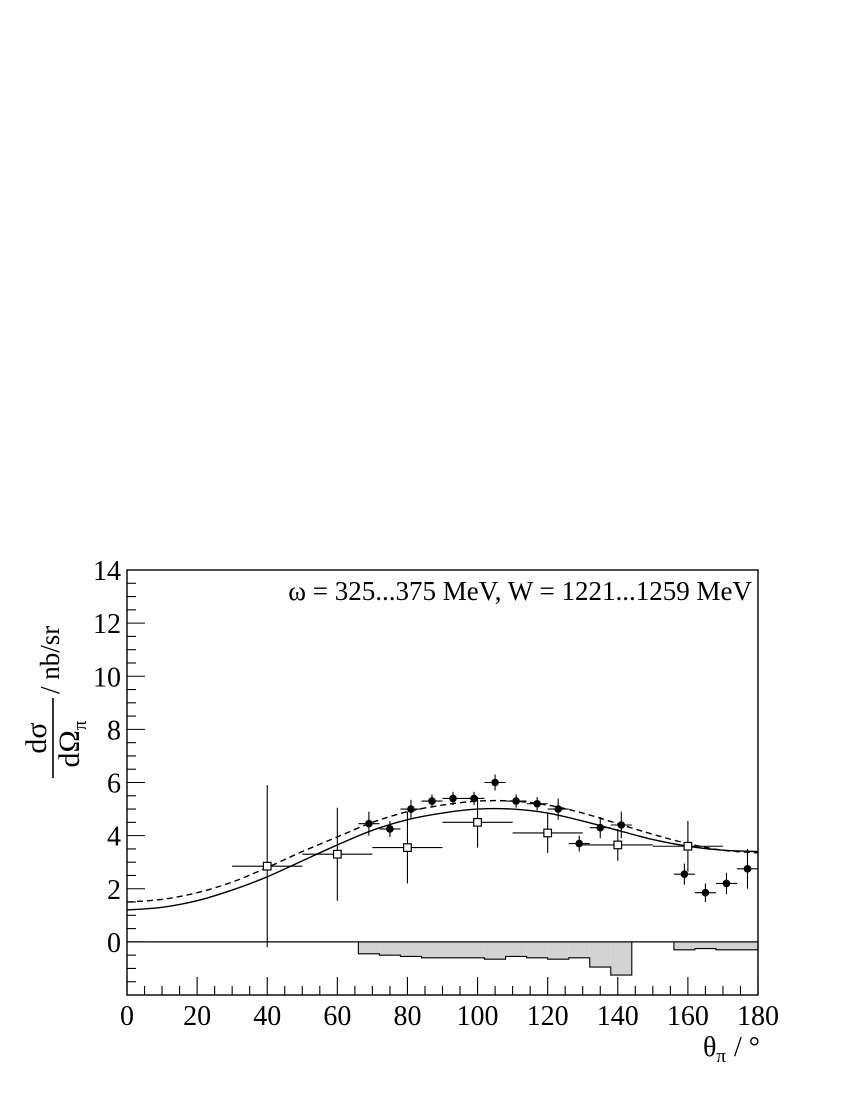 The width and height of the screenshot is (850, 1100). I want to click on y-tick-label: 0, so click(114, 943).